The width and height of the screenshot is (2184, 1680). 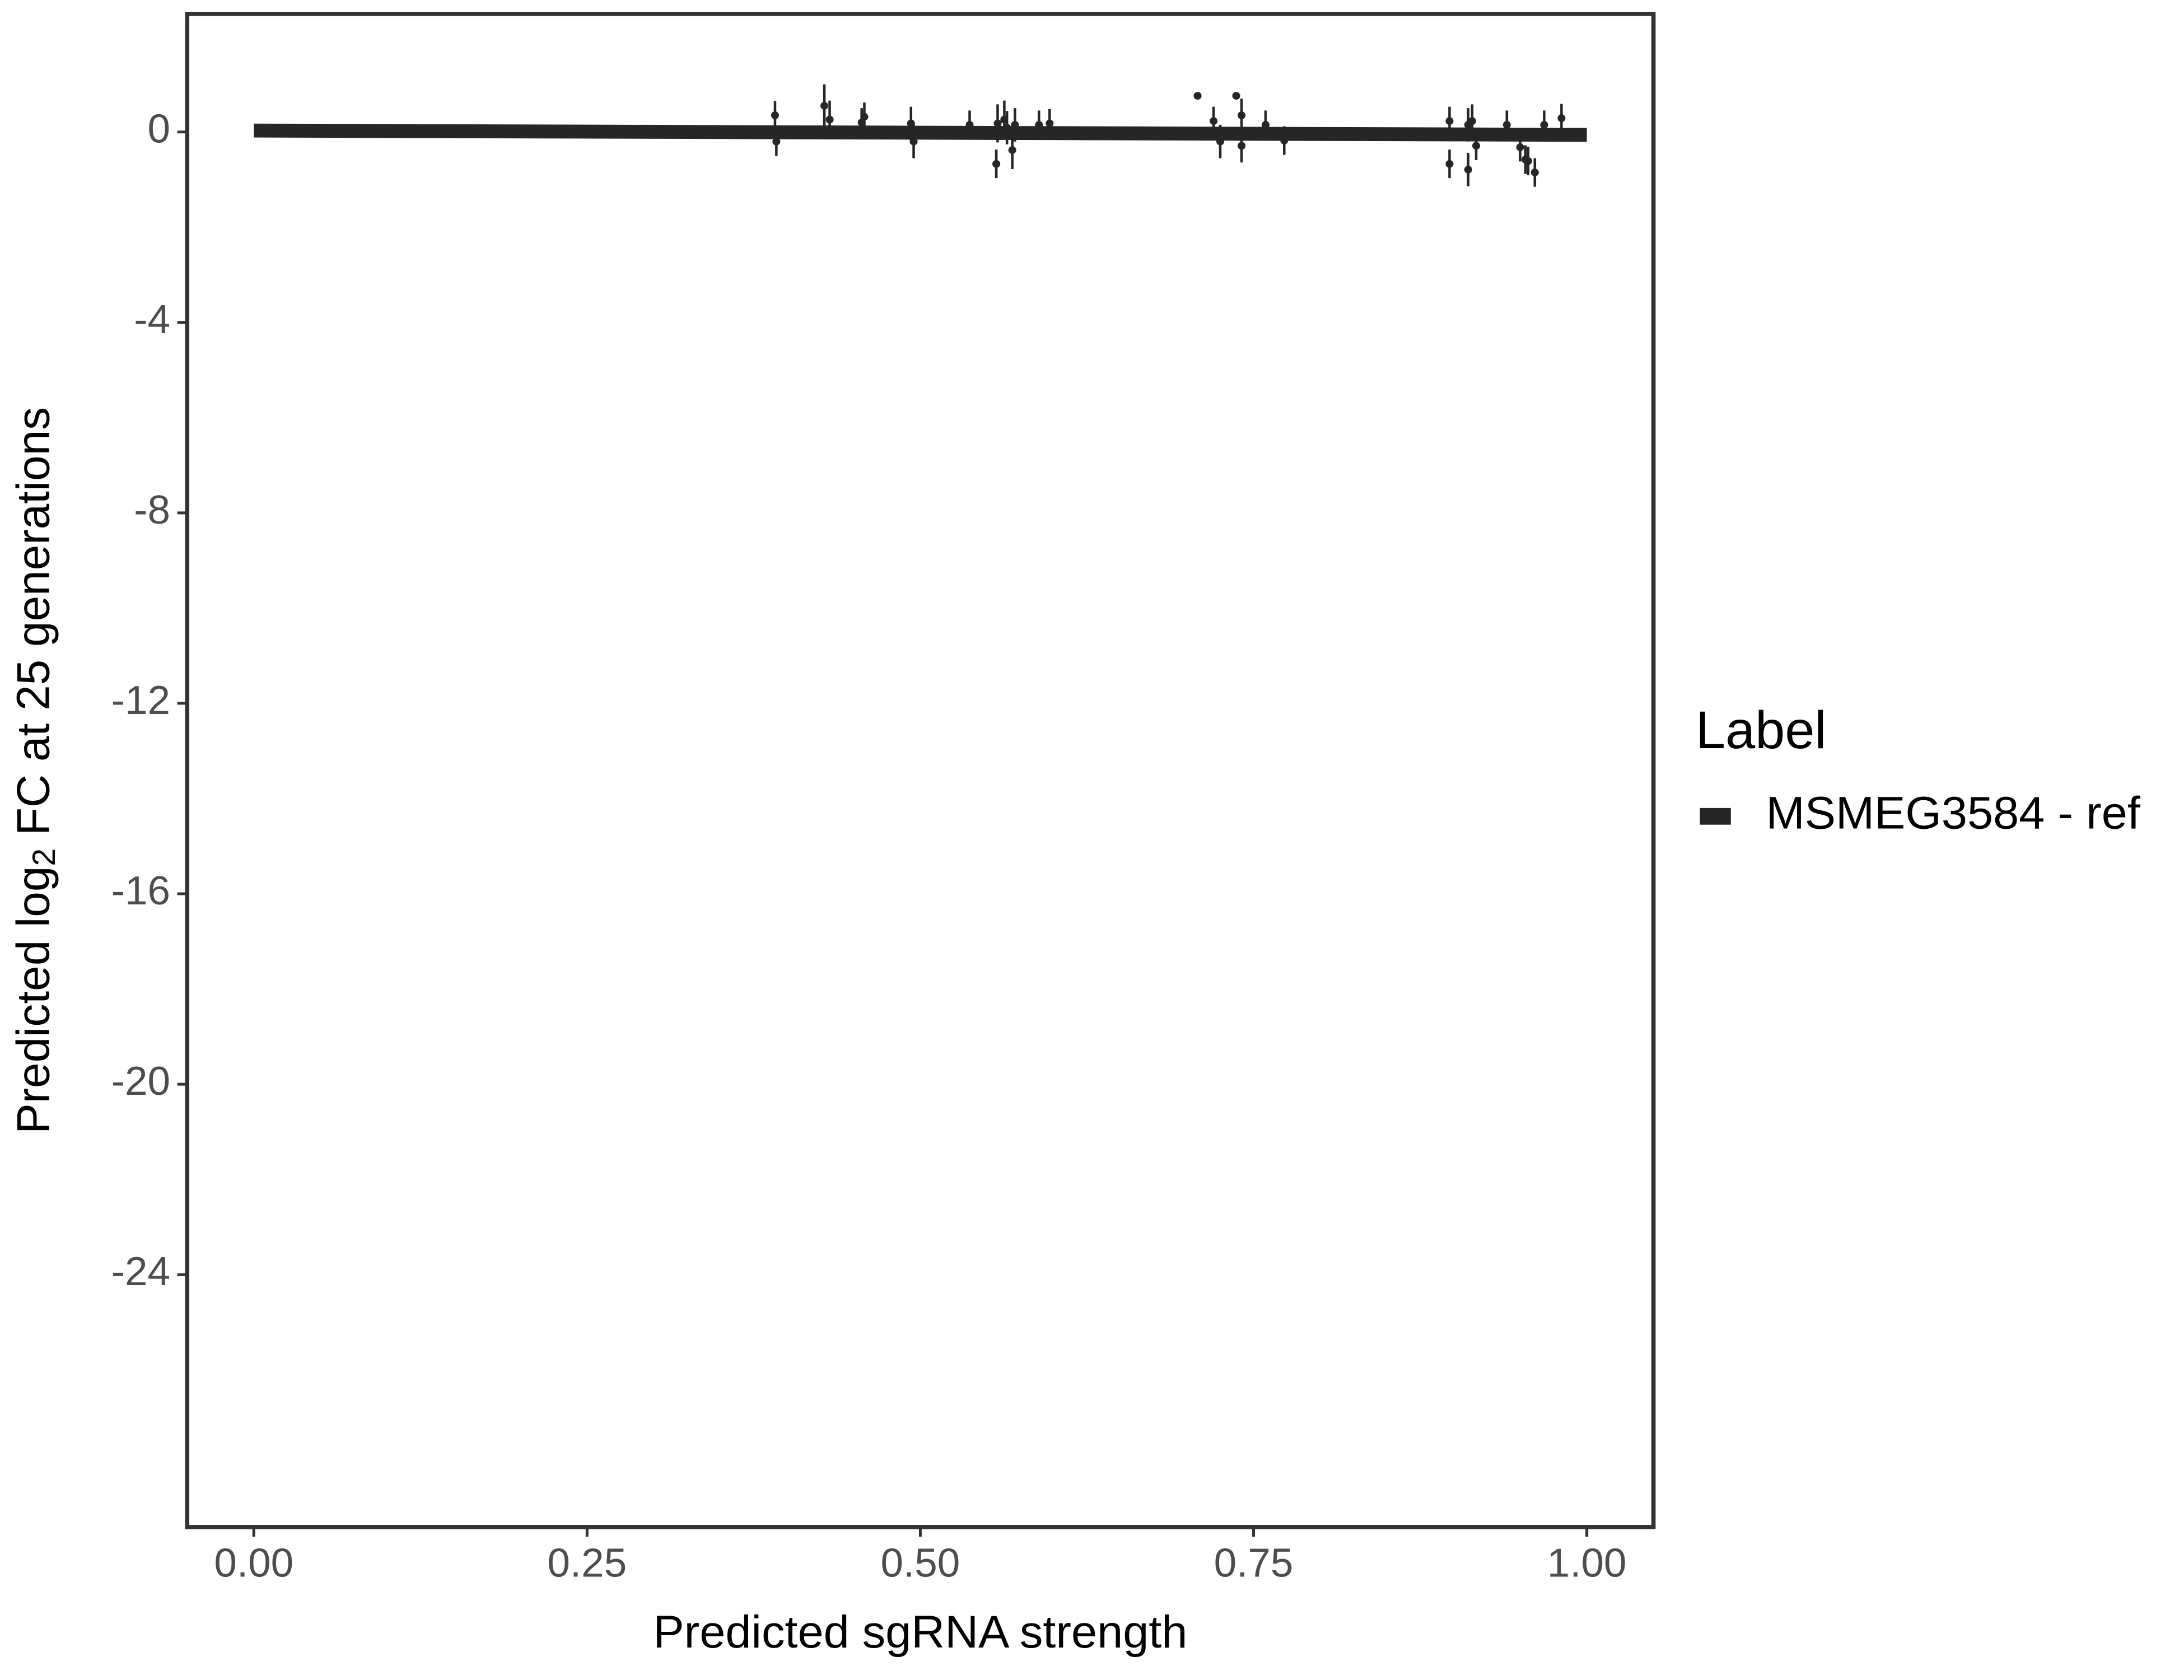 I want to click on y-axis-title: Predicted log2 FC at 25 generations, so click(x=35, y=770).